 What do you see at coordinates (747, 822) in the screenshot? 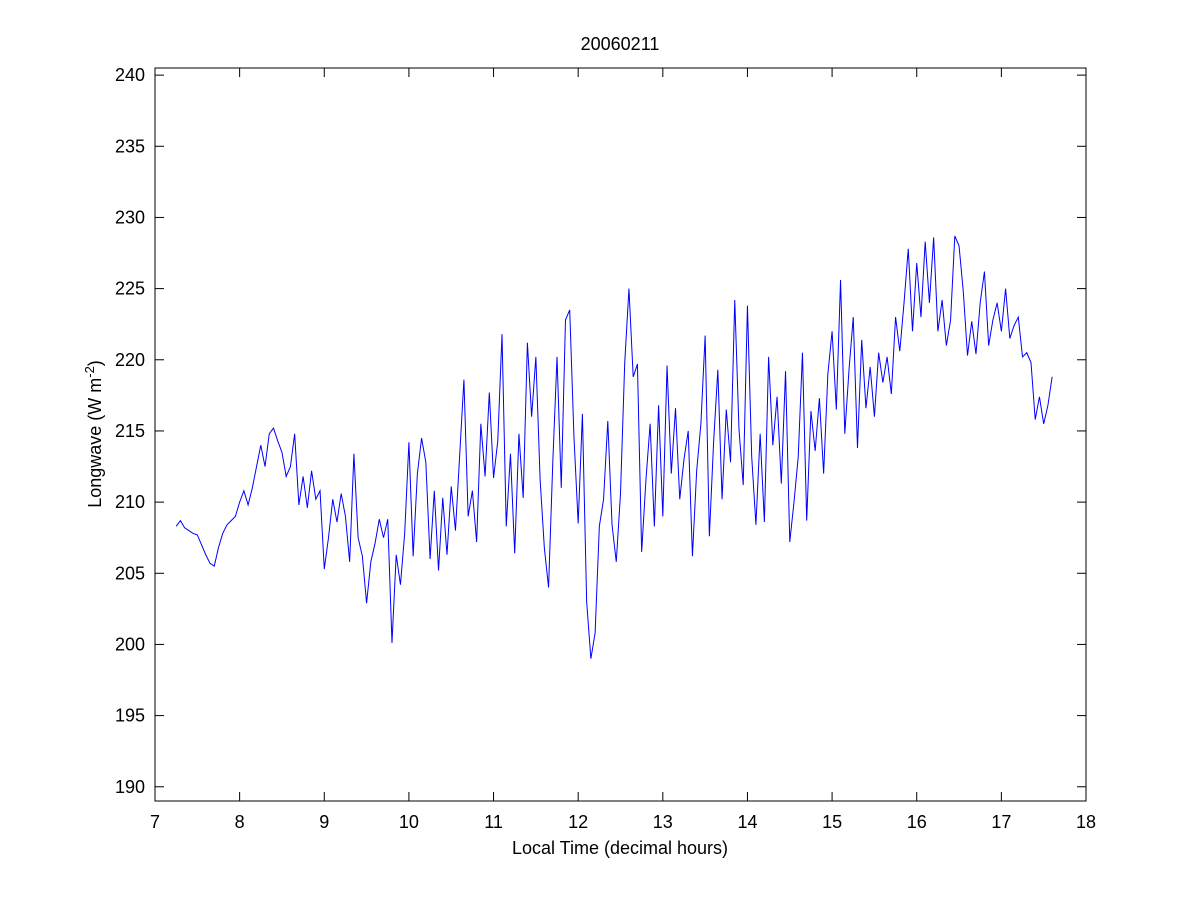
I see `x-tick-label: 14` at bounding box center [747, 822].